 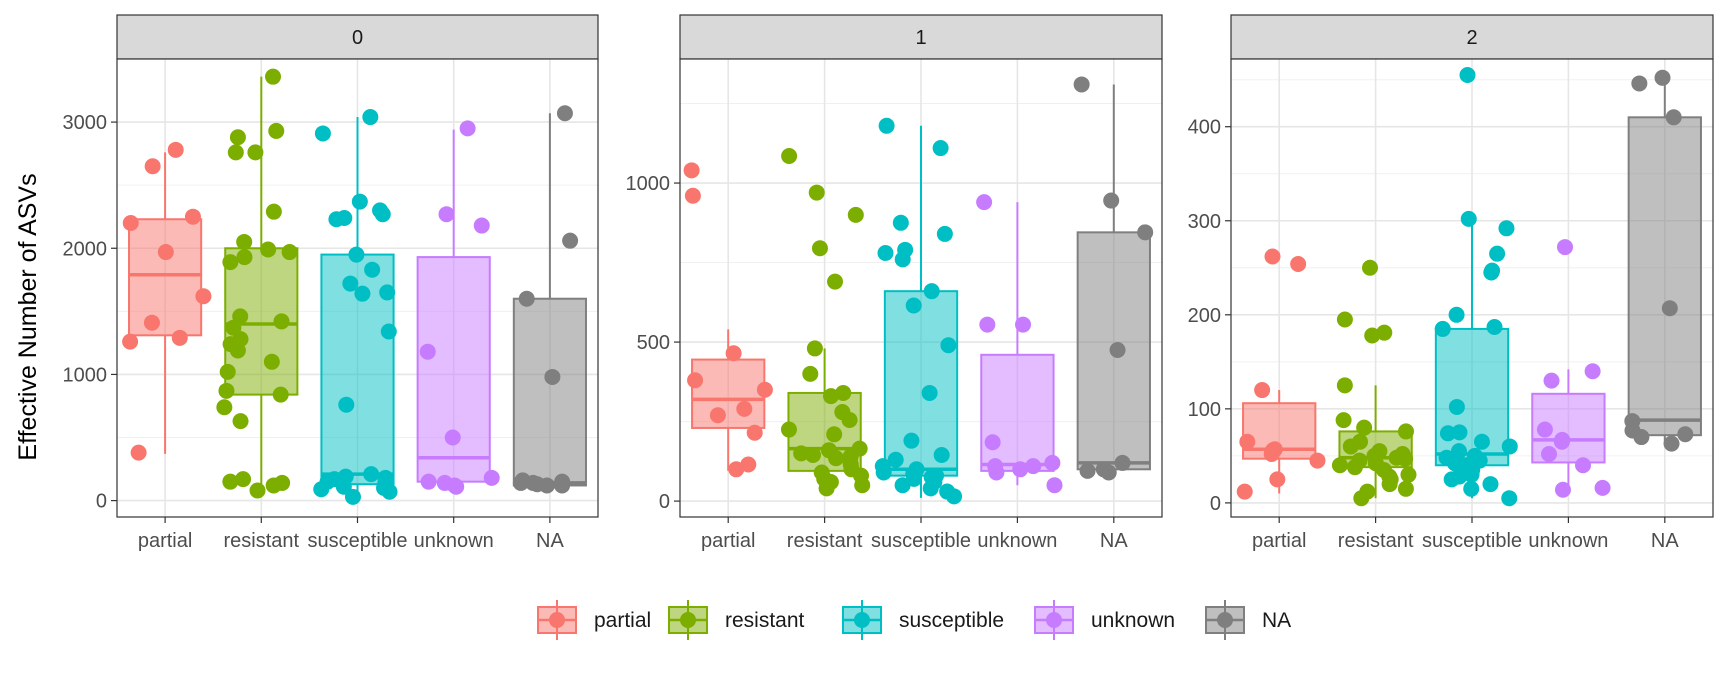 I want to click on box-susceptible, so click(x=921, y=311).